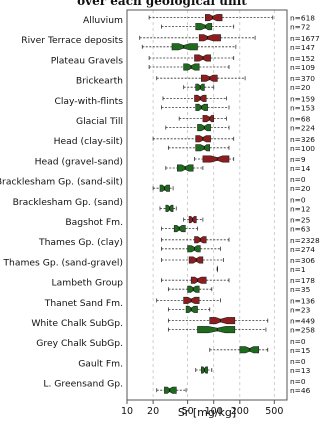  What do you see at coordinates (99, 81) in the screenshot?
I see `unit-label: Brickearth` at bounding box center [99, 81].